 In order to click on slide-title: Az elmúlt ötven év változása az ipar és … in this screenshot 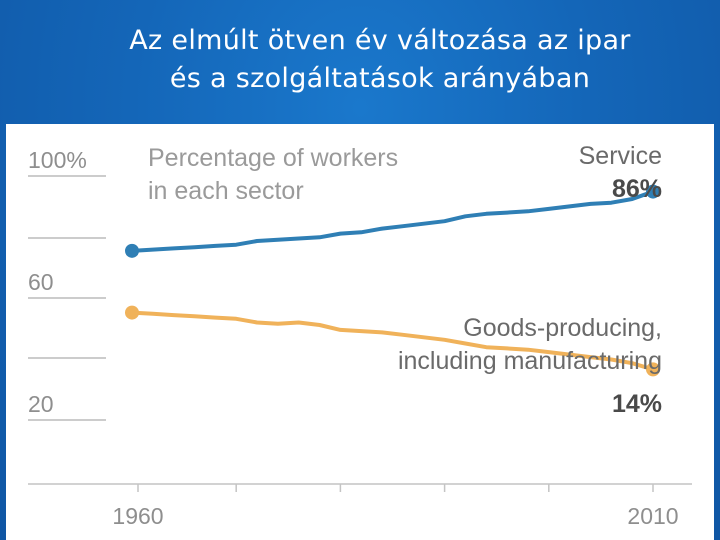, I will do `click(360, 60)`.